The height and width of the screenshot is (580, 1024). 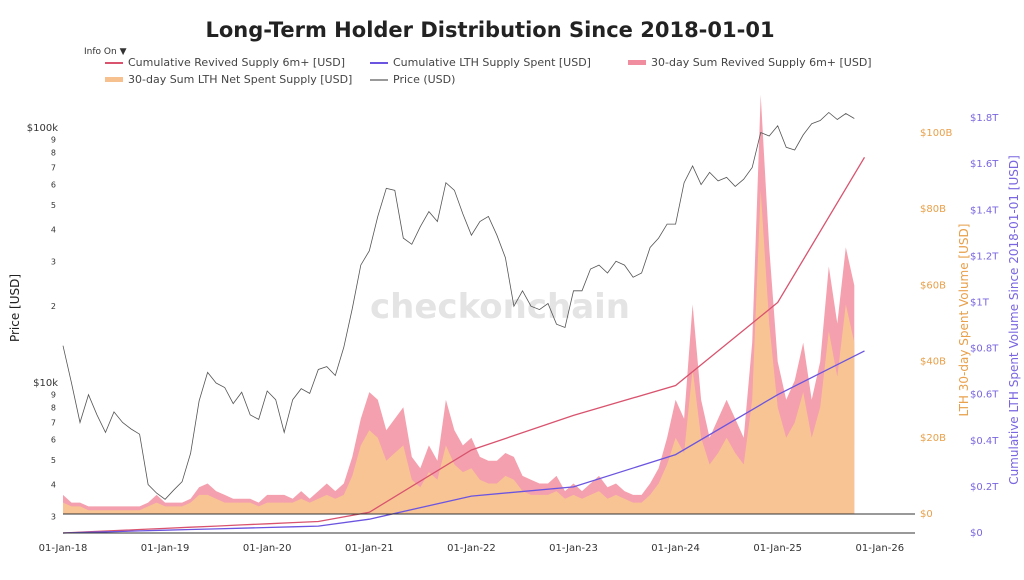 What do you see at coordinates (984, 118) in the screenshot?
I see `y-right2-tick-label: $1.8T` at bounding box center [984, 118].